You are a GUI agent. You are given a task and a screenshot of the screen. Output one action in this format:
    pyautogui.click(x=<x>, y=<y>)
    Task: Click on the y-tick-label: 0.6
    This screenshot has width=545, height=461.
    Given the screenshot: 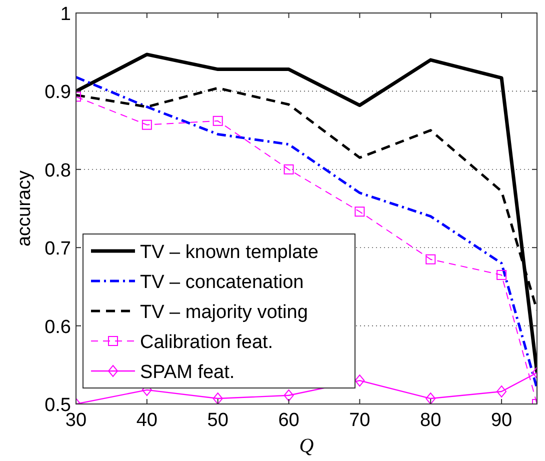 What is the action you would take?
    pyautogui.click(x=57, y=327)
    